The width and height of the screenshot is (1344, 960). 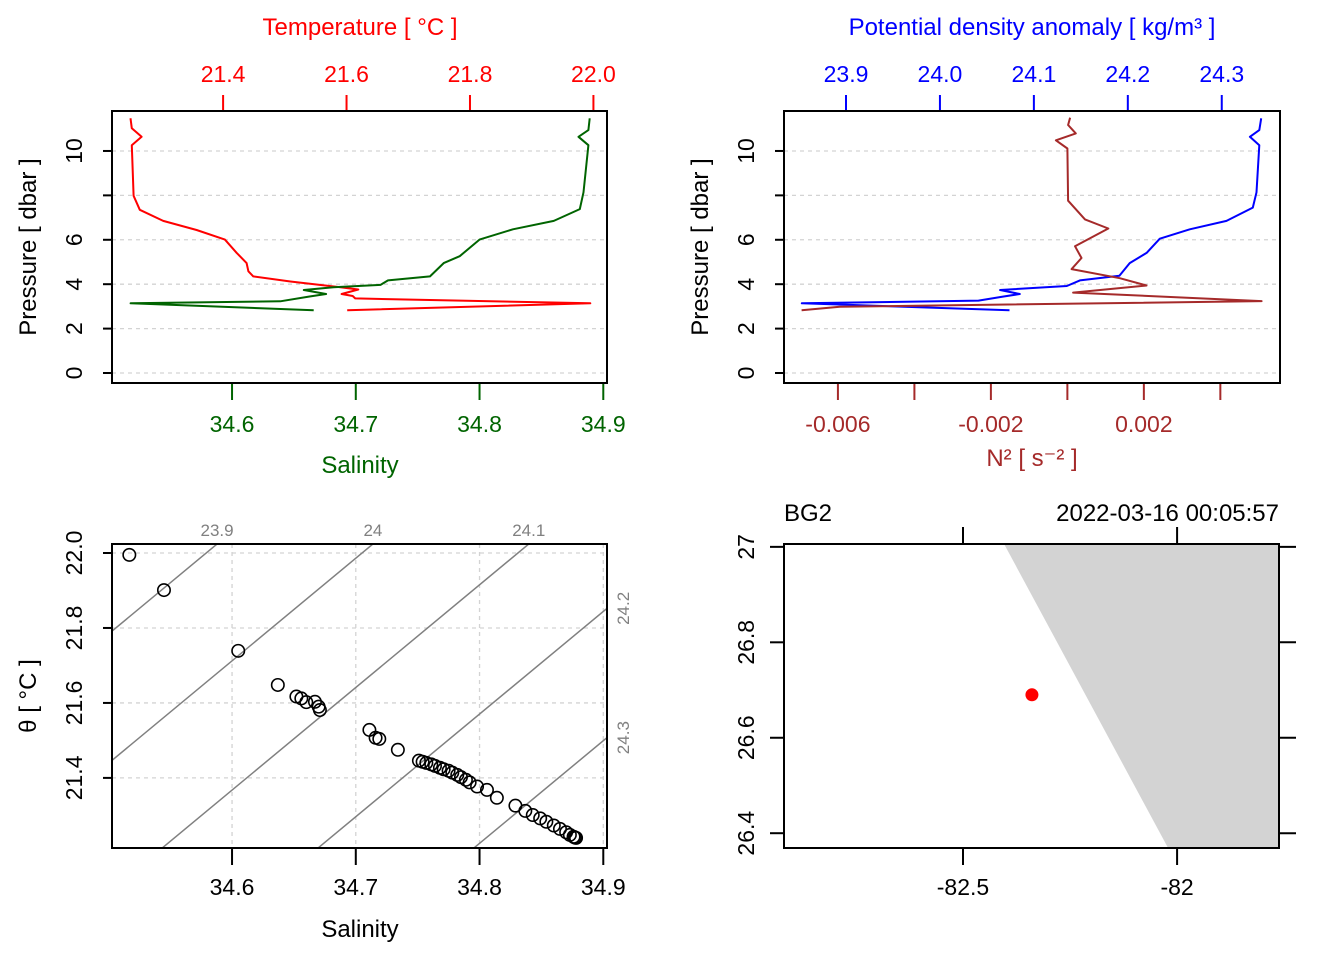 What do you see at coordinates (74, 703) in the screenshot?
I see `ts-theta-tick-label: 21.6` at bounding box center [74, 703].